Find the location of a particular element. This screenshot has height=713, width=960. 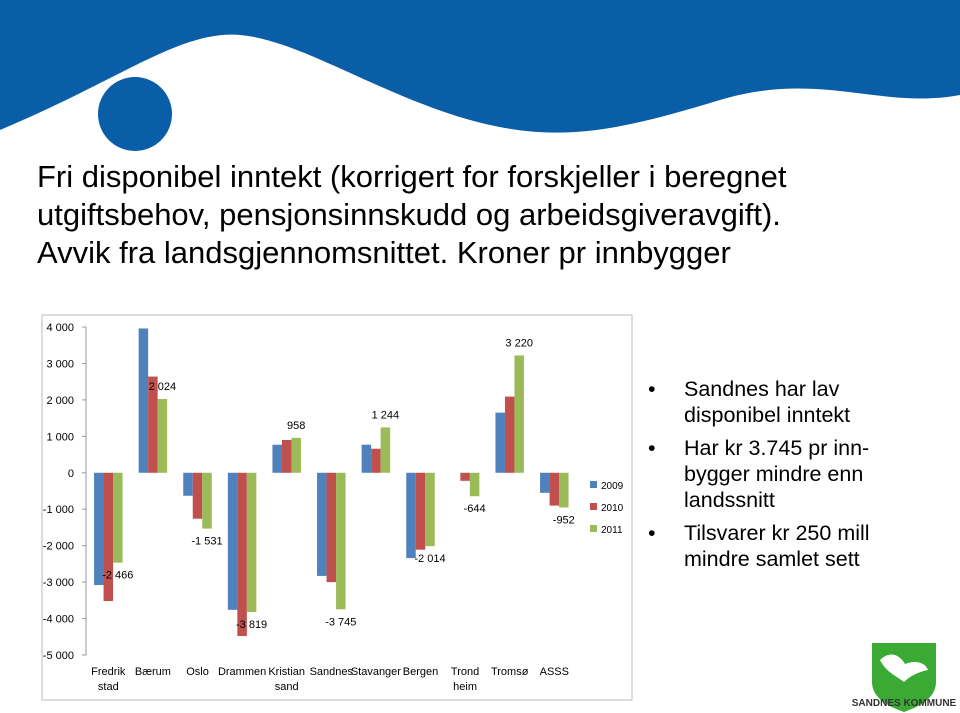

y-tick-label: -5 000 is located at coordinates (58, 656).